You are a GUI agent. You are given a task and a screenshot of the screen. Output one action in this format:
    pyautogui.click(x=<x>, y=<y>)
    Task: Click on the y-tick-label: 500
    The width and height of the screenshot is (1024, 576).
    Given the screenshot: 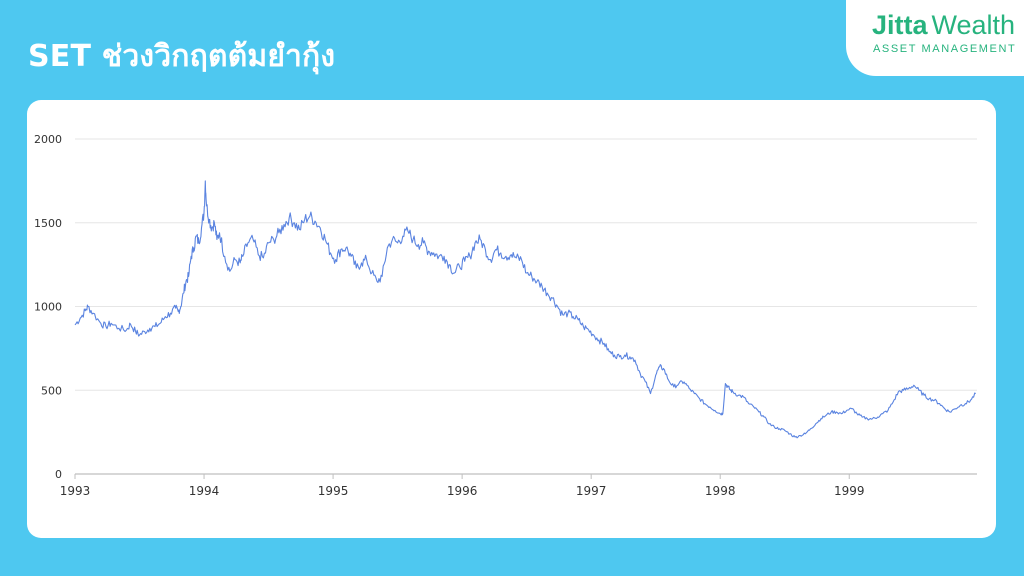 What is the action you would take?
    pyautogui.click(x=51, y=390)
    